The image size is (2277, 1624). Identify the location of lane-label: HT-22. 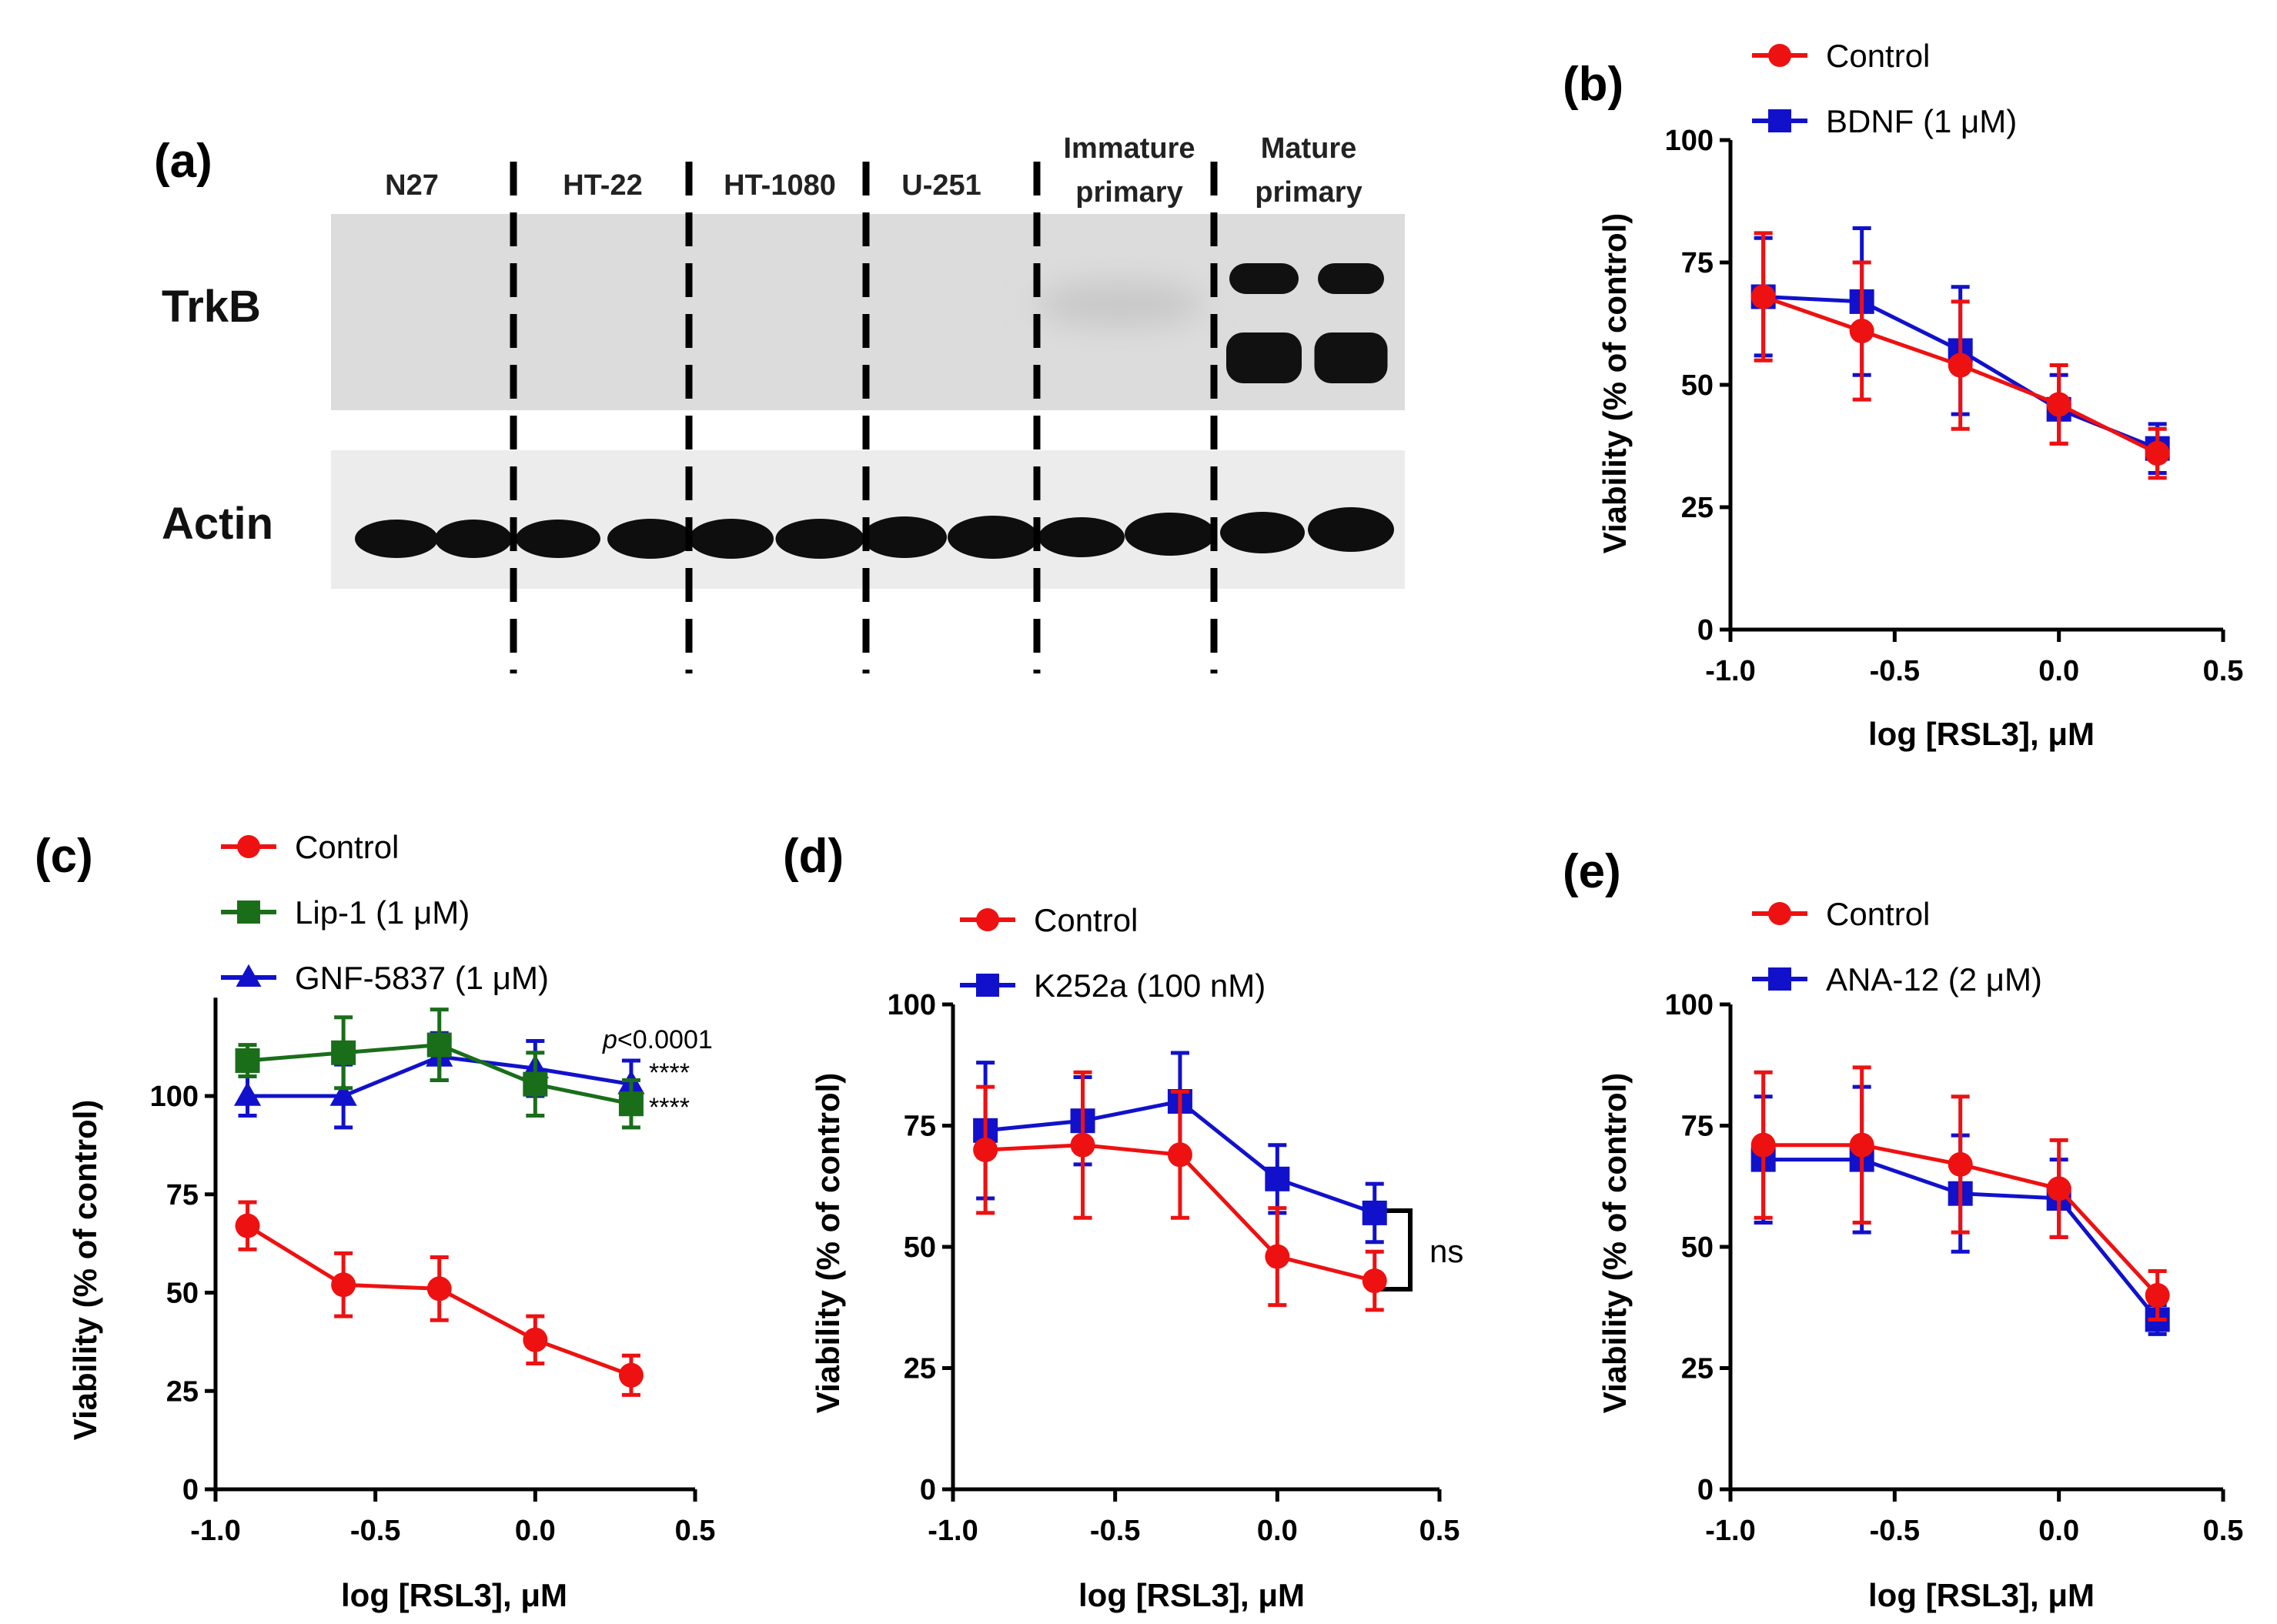
(602, 185).